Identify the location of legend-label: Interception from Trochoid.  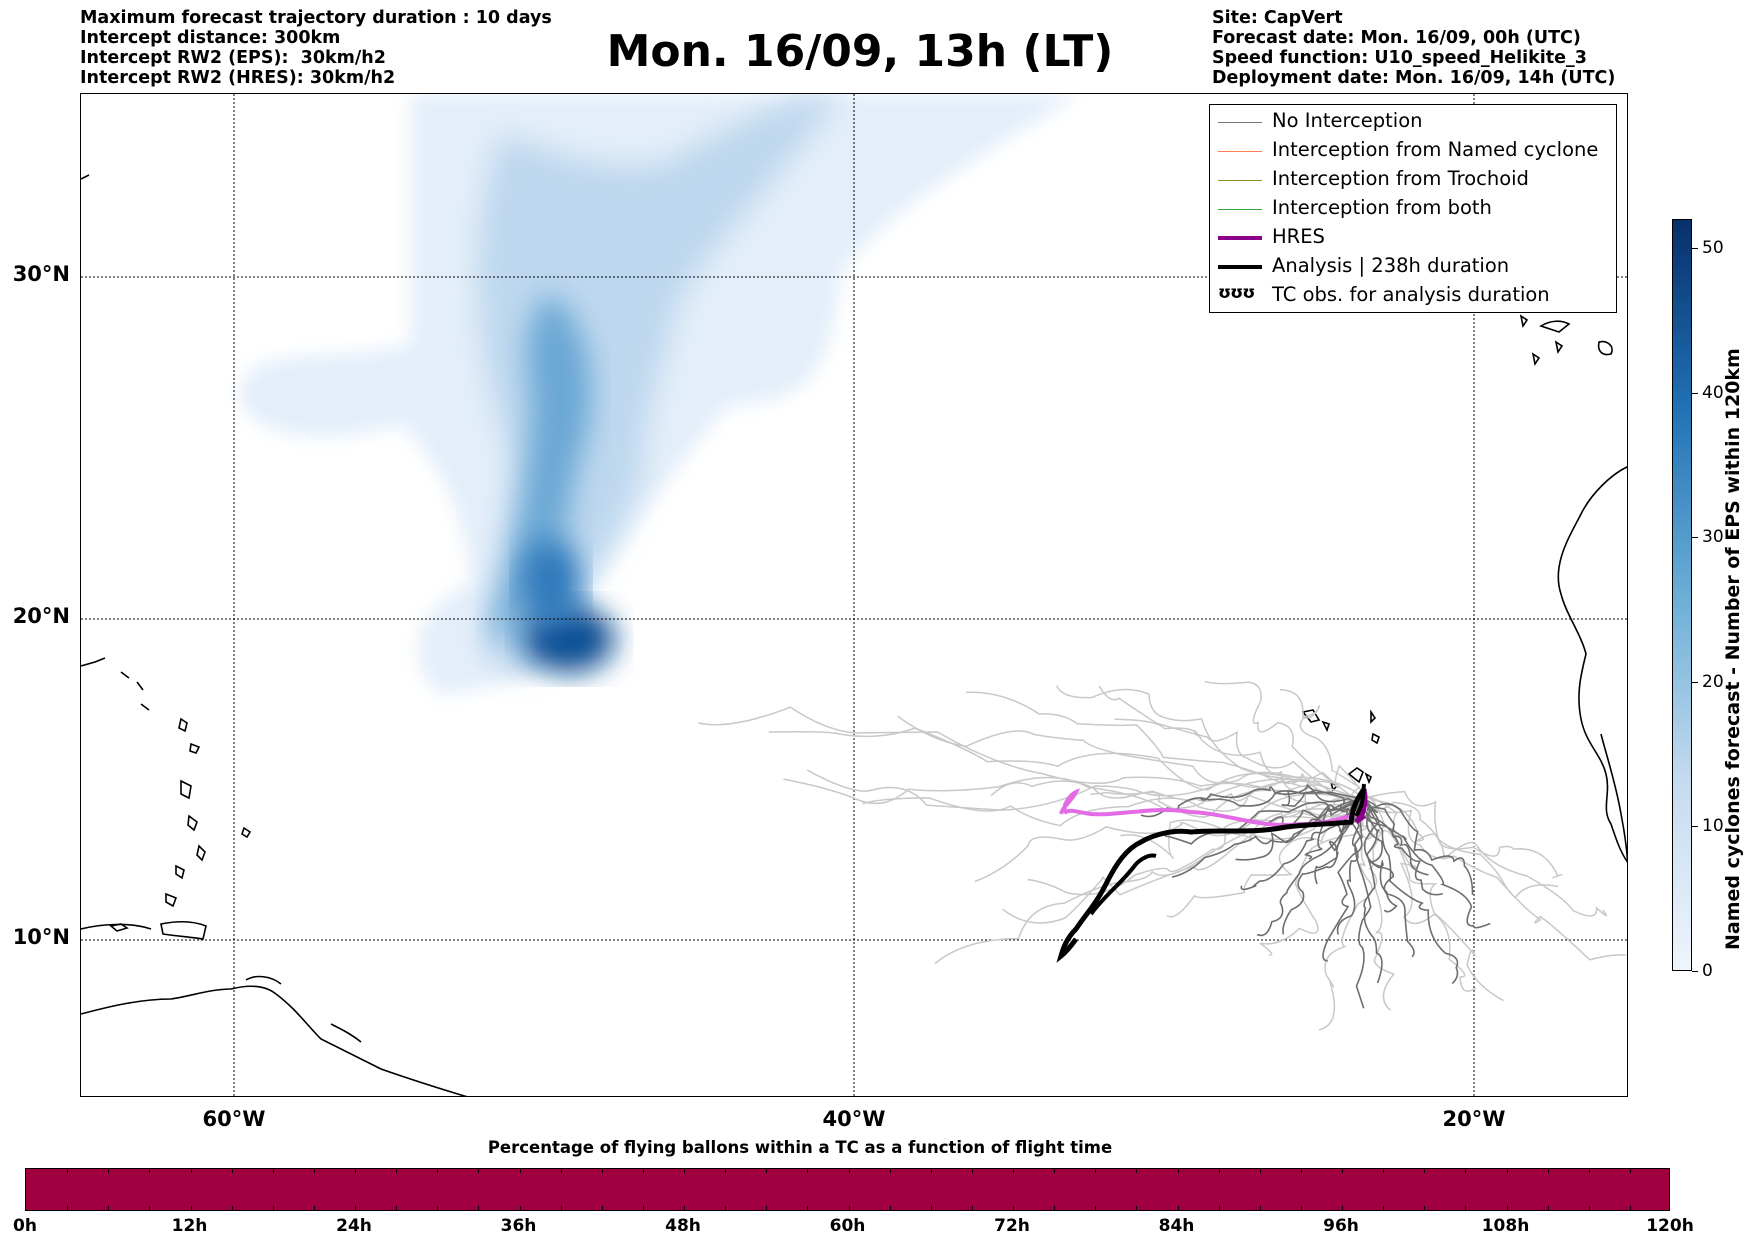
(1400, 178).